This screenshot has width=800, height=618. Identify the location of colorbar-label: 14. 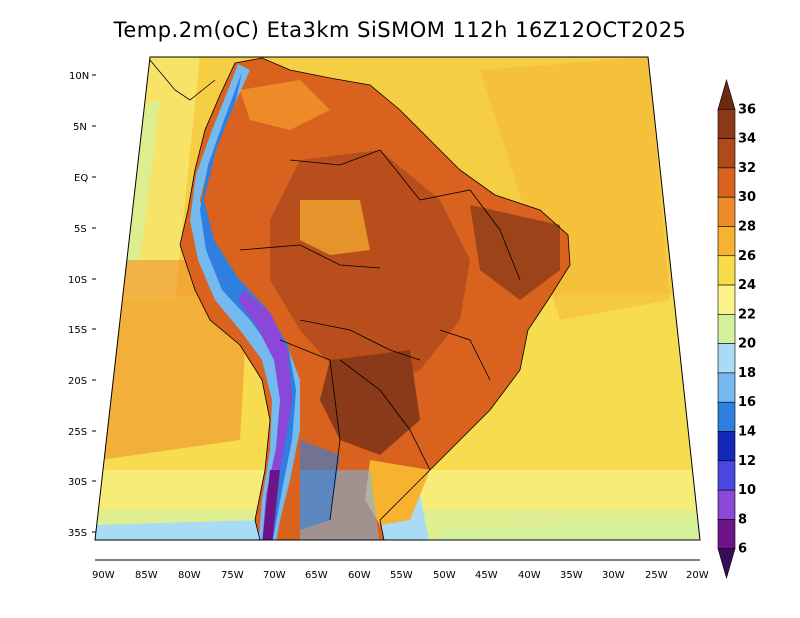
(747, 432).